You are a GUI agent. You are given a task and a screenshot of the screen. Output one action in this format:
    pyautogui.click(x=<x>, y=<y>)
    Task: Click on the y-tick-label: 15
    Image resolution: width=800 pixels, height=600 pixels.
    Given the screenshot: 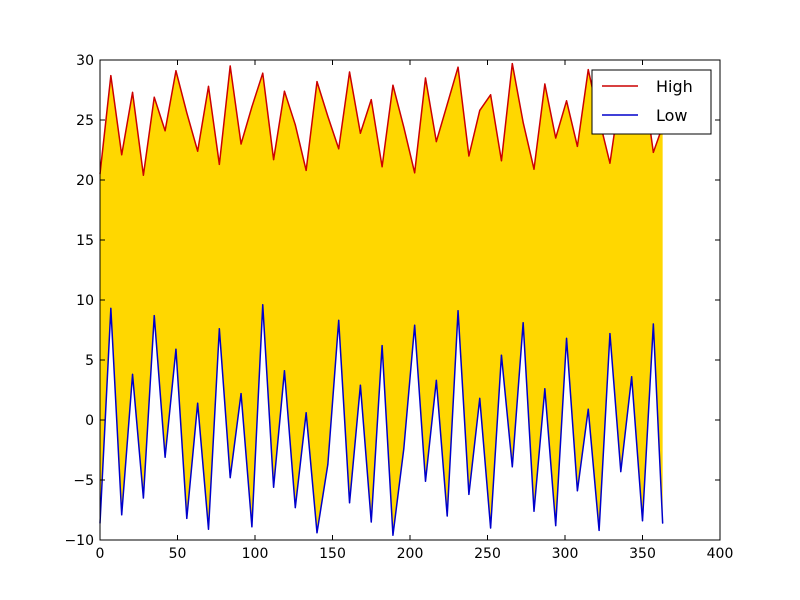 What is the action you would take?
    pyautogui.click(x=85, y=241)
    